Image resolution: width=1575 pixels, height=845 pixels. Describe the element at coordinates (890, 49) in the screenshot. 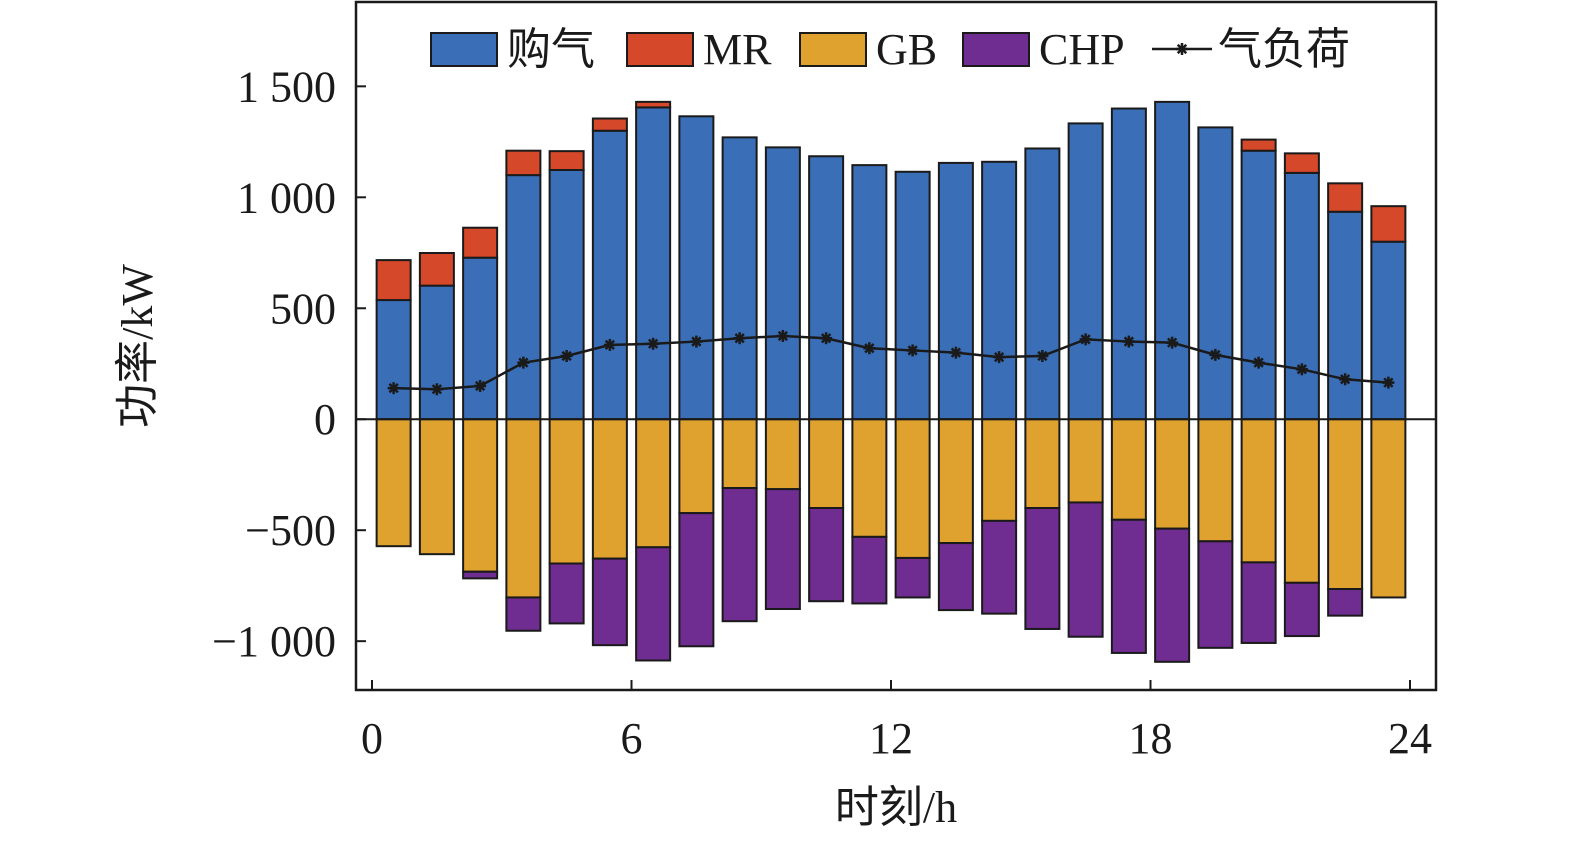

I see `legend: 购气 MR GB CHP 气负荷` at that location.